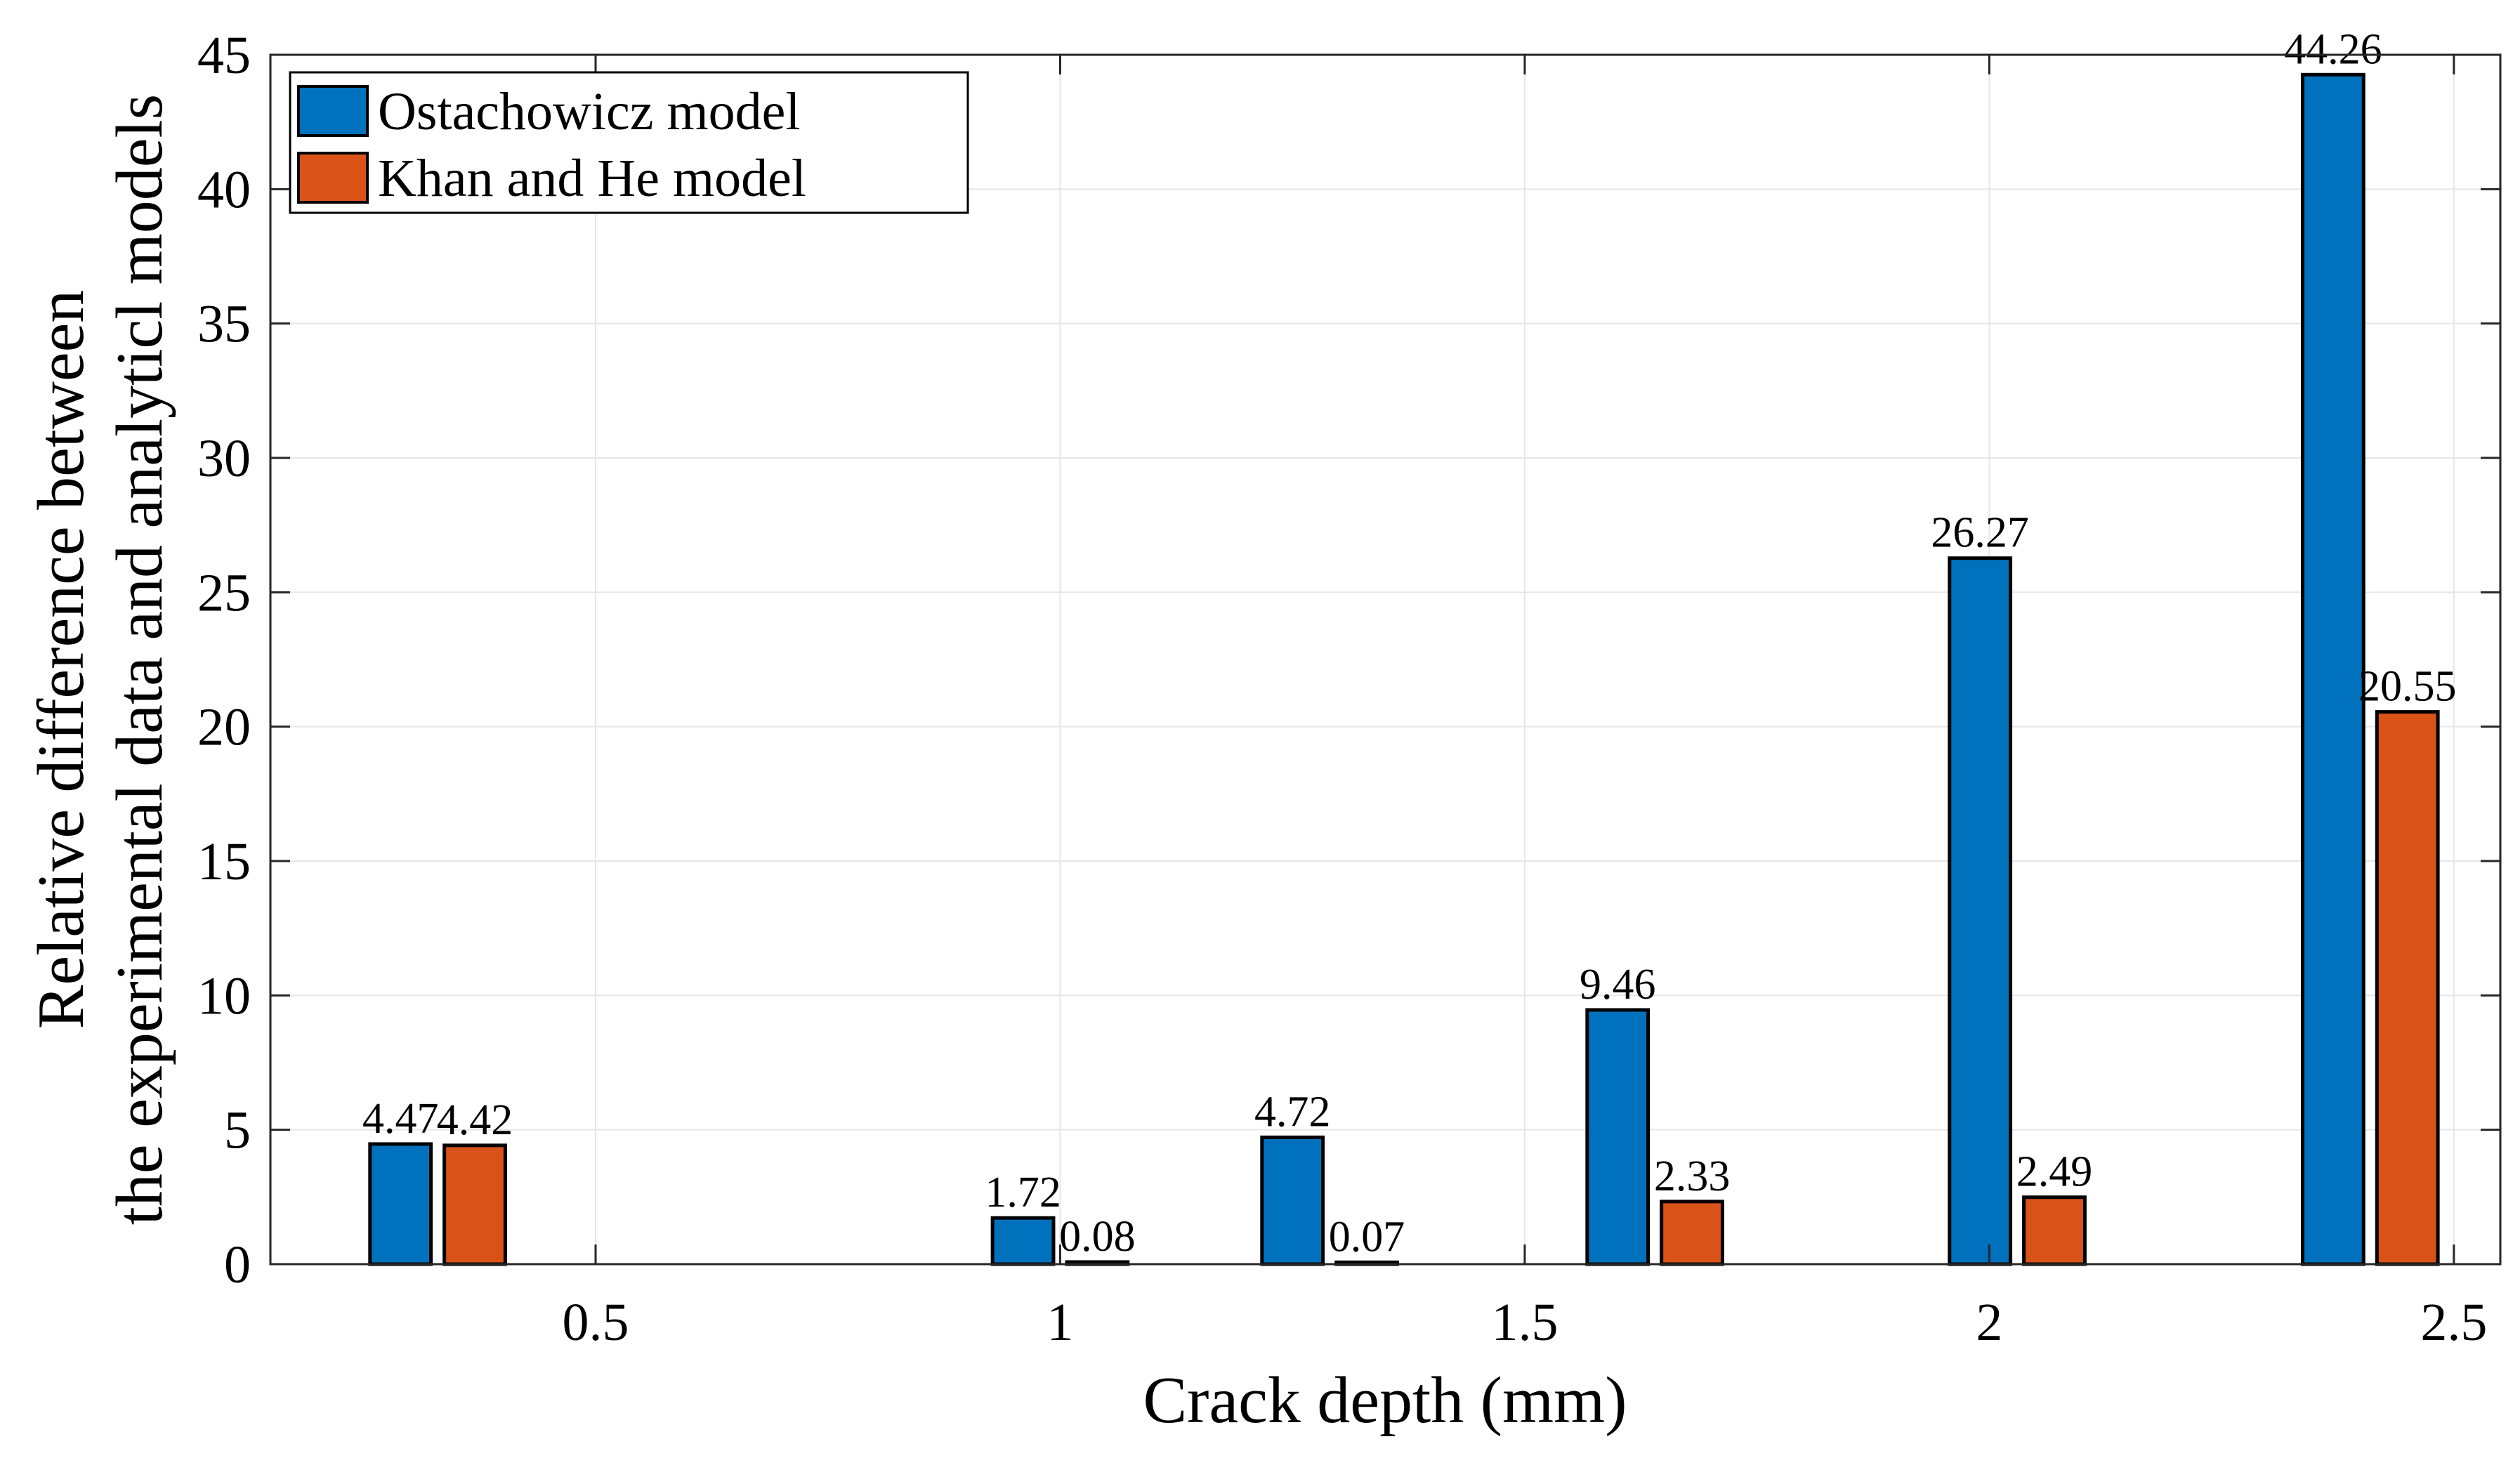  Describe the element at coordinates (592, 178) in the screenshot. I see `legend-label-khan-he: Khan and He model` at that location.